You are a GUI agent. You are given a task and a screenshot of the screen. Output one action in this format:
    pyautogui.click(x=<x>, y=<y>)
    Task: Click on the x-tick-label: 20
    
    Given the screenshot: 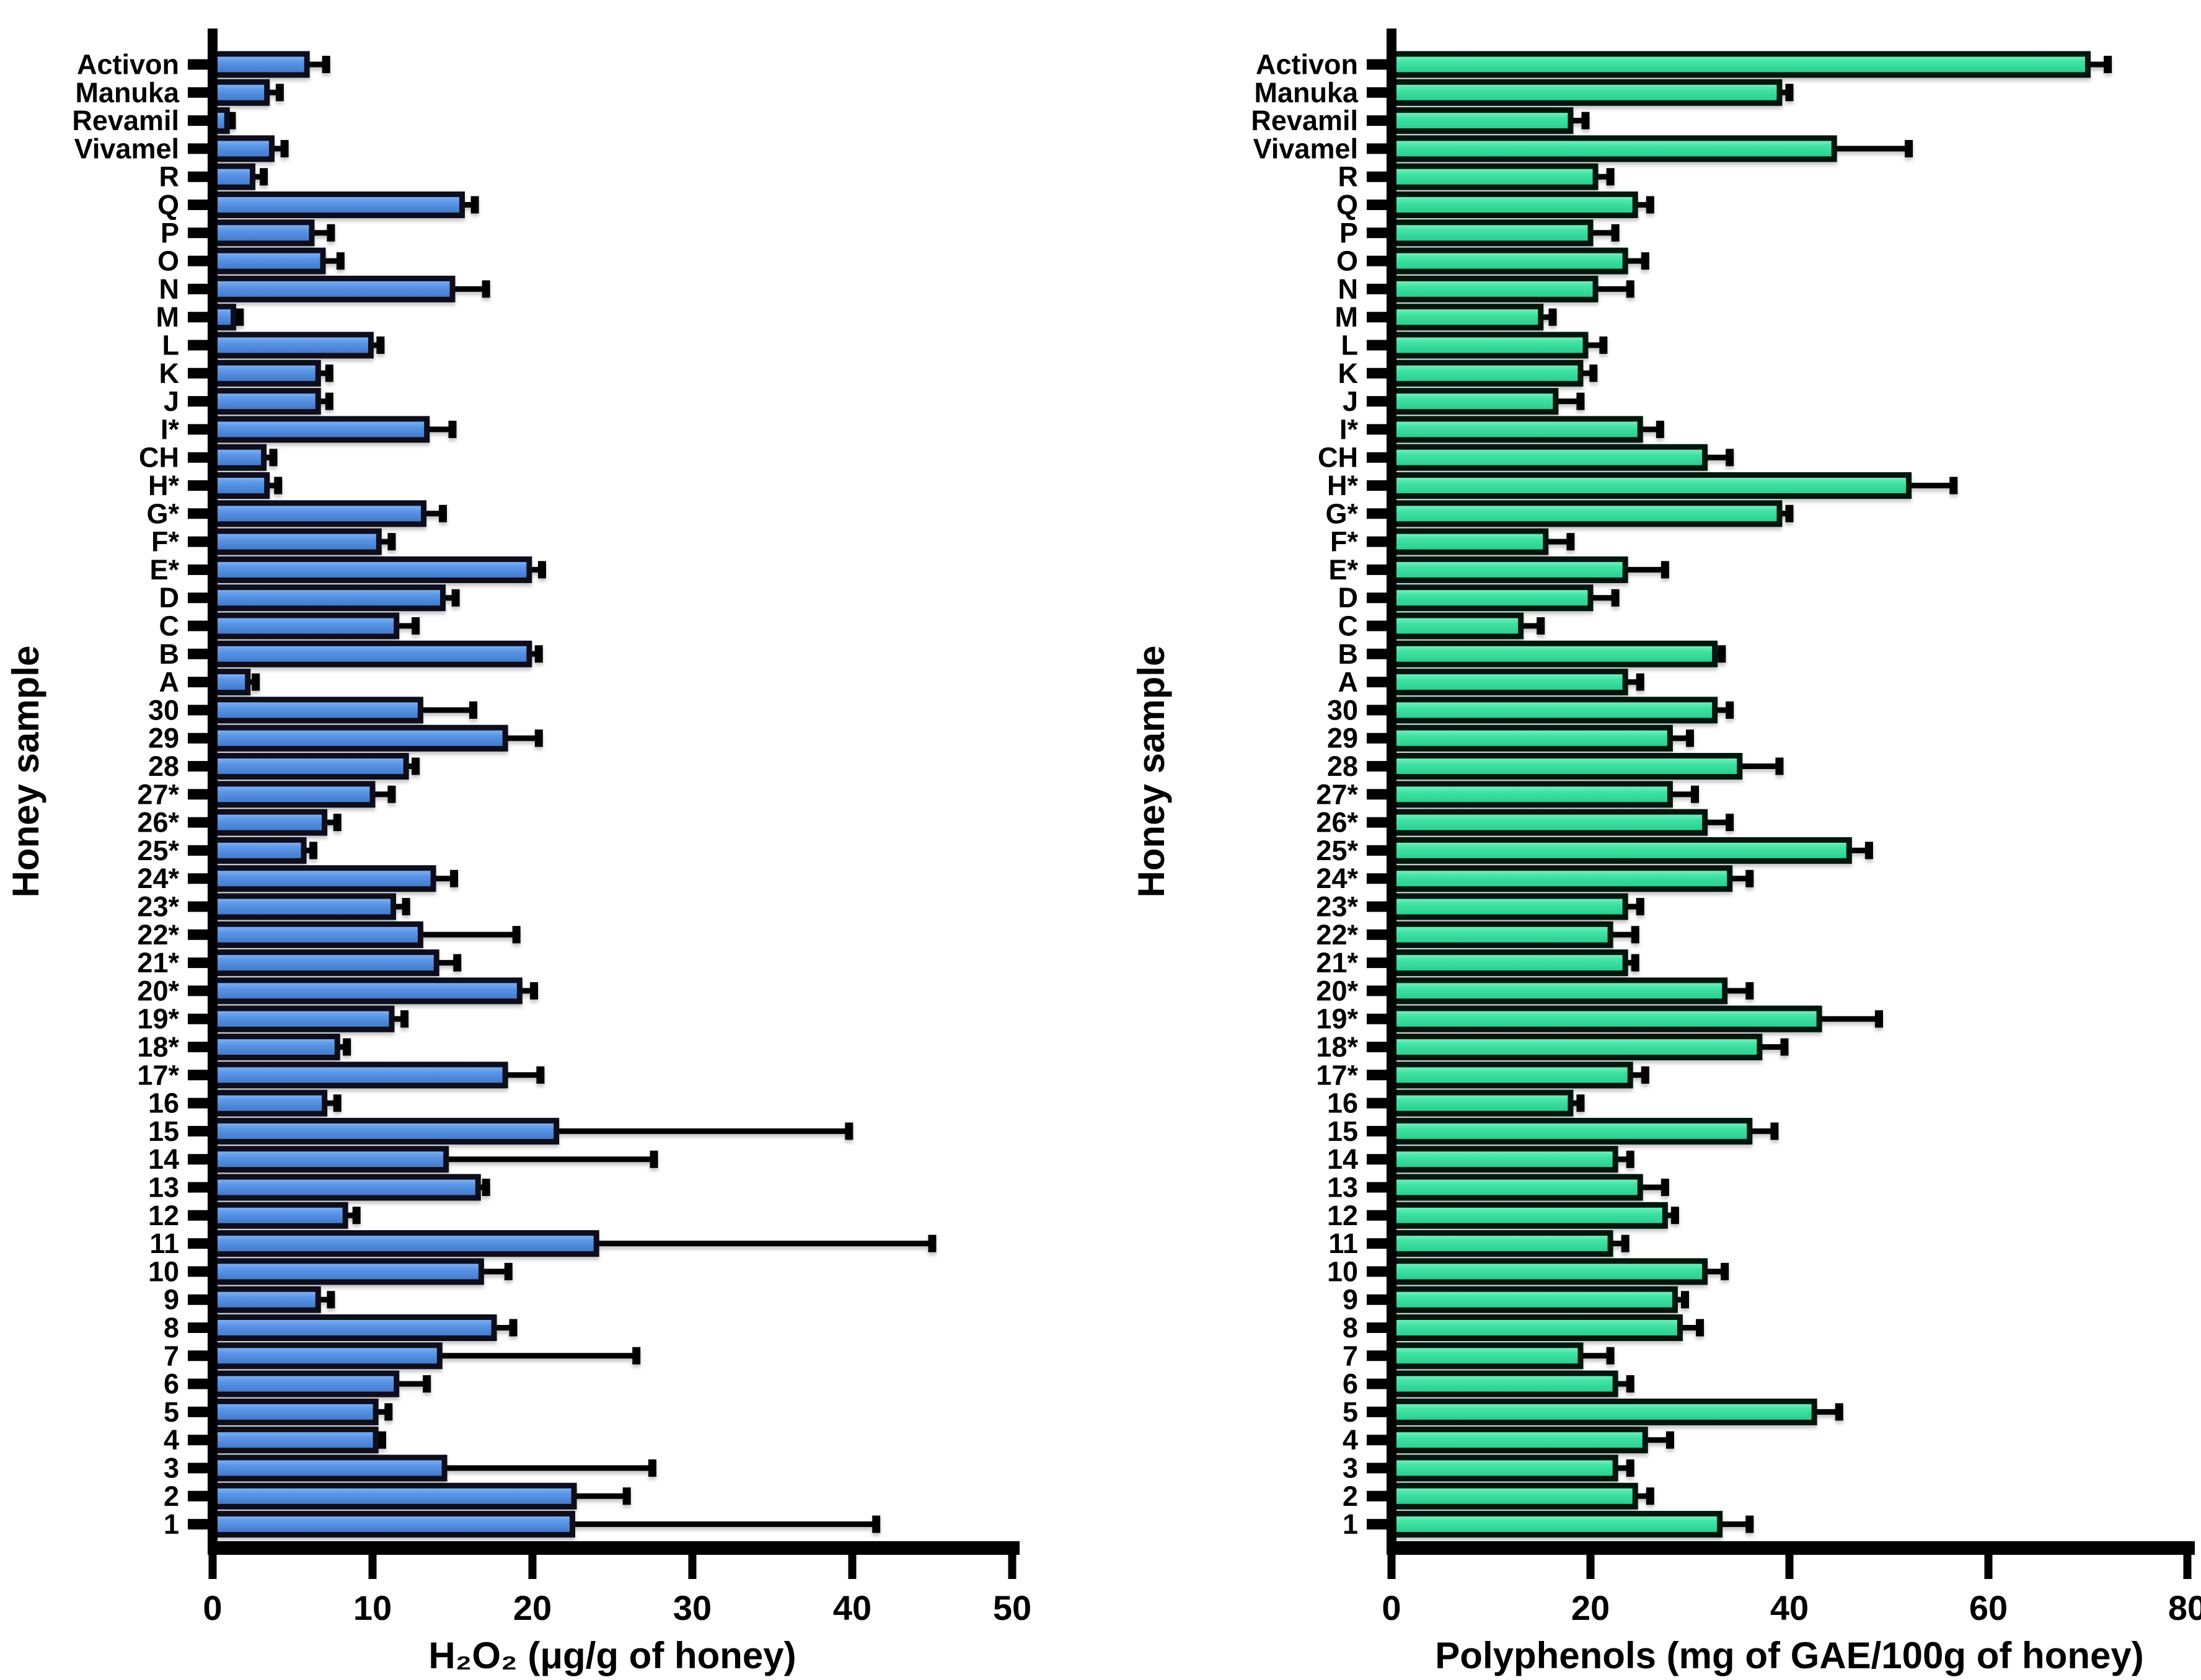 What is the action you would take?
    pyautogui.click(x=532, y=1607)
    